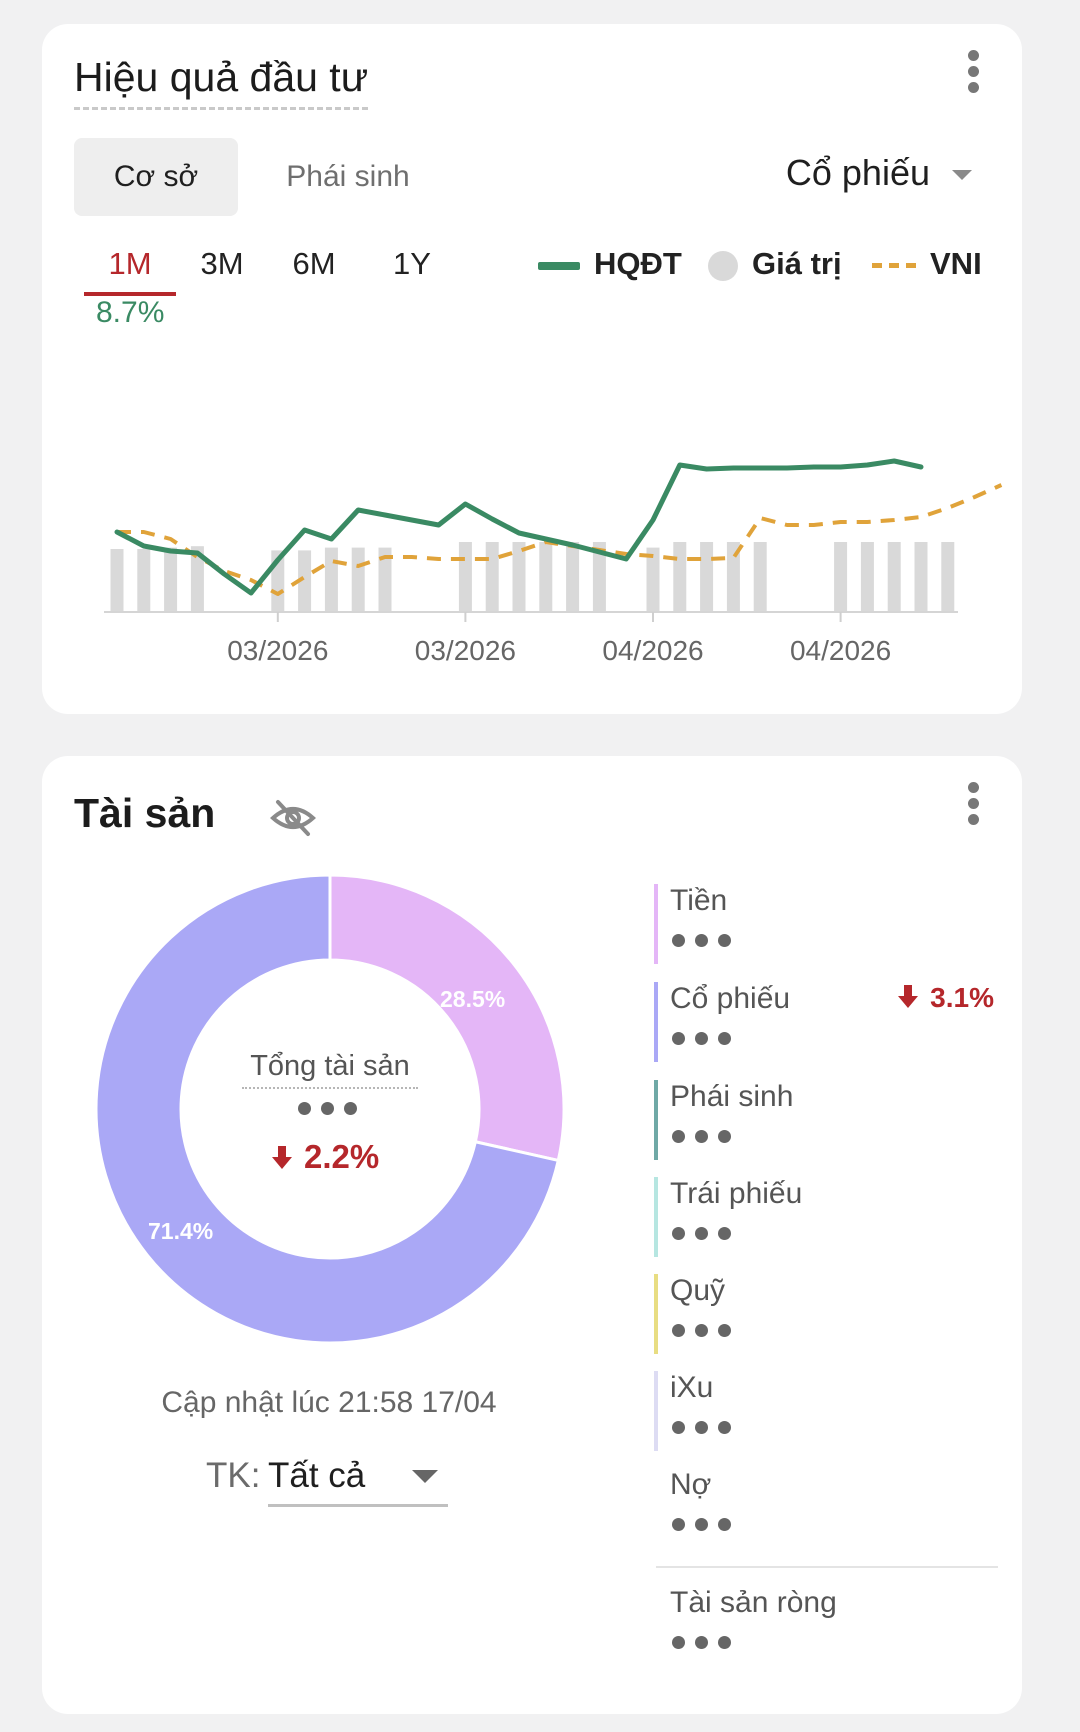 This screenshot has height=1732, width=1080. Describe the element at coordinates (824, 1022) in the screenshot. I see `asset-item-co-phieu: Cổ phiếu 3.1%` at that location.